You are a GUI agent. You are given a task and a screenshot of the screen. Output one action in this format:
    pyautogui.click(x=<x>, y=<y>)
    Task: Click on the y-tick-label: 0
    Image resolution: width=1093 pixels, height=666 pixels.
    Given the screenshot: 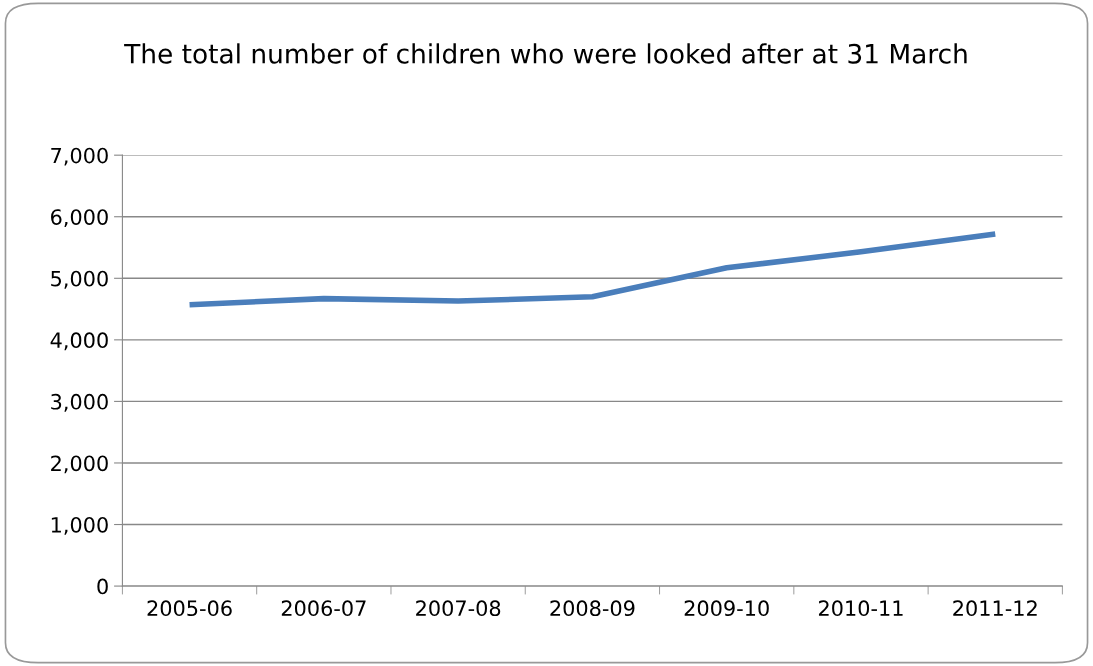 What is the action you would take?
    pyautogui.click(x=102, y=586)
    